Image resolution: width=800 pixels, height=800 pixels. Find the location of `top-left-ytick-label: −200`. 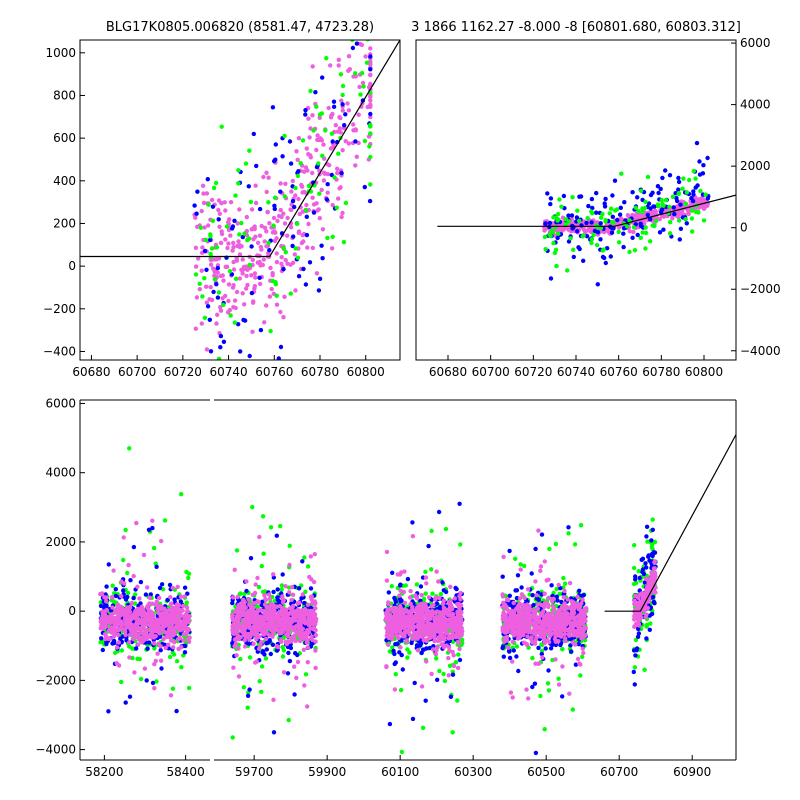

top-left-ytick-label: −200 is located at coordinates (59, 309).